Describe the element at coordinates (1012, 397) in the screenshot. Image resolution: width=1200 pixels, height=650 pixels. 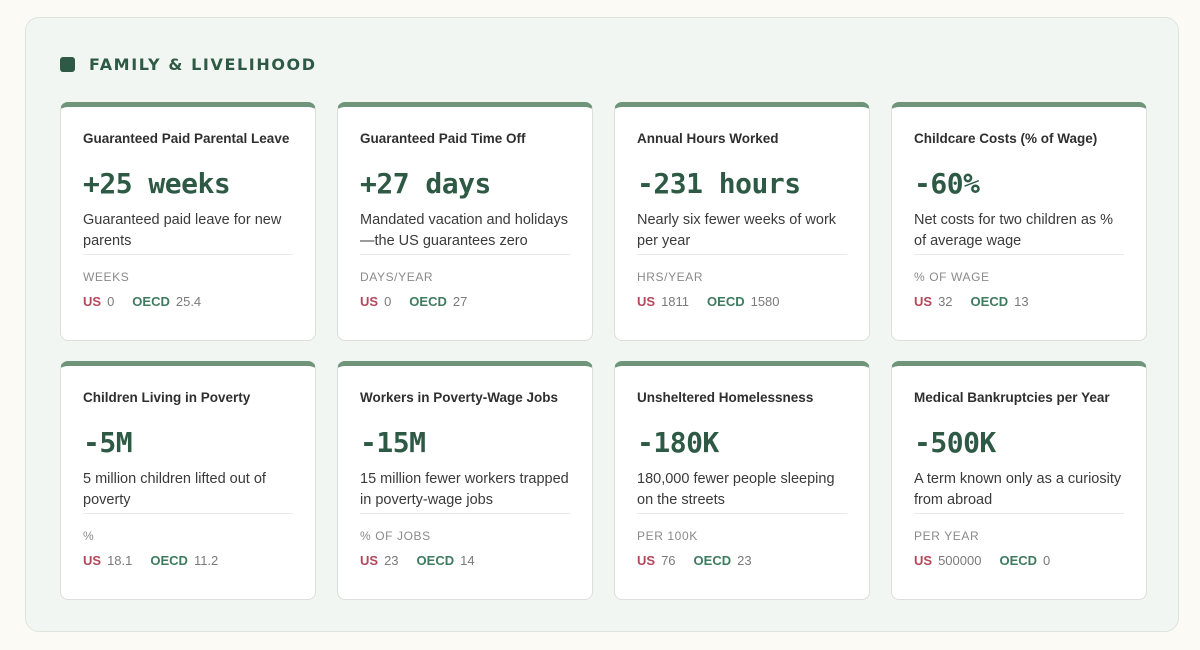
I see `card-title: Medical Bankruptcies per Year` at that location.